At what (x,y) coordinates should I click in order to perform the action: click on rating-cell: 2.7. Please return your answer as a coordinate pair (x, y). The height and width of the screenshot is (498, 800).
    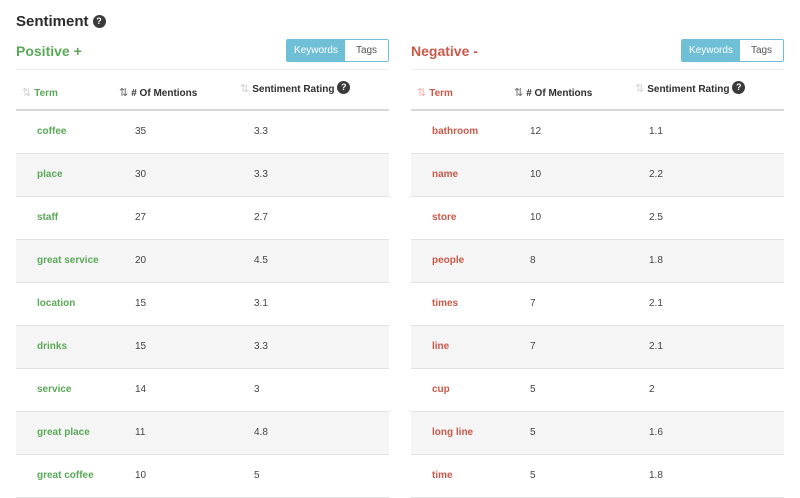
    Looking at the image, I should click on (261, 217).